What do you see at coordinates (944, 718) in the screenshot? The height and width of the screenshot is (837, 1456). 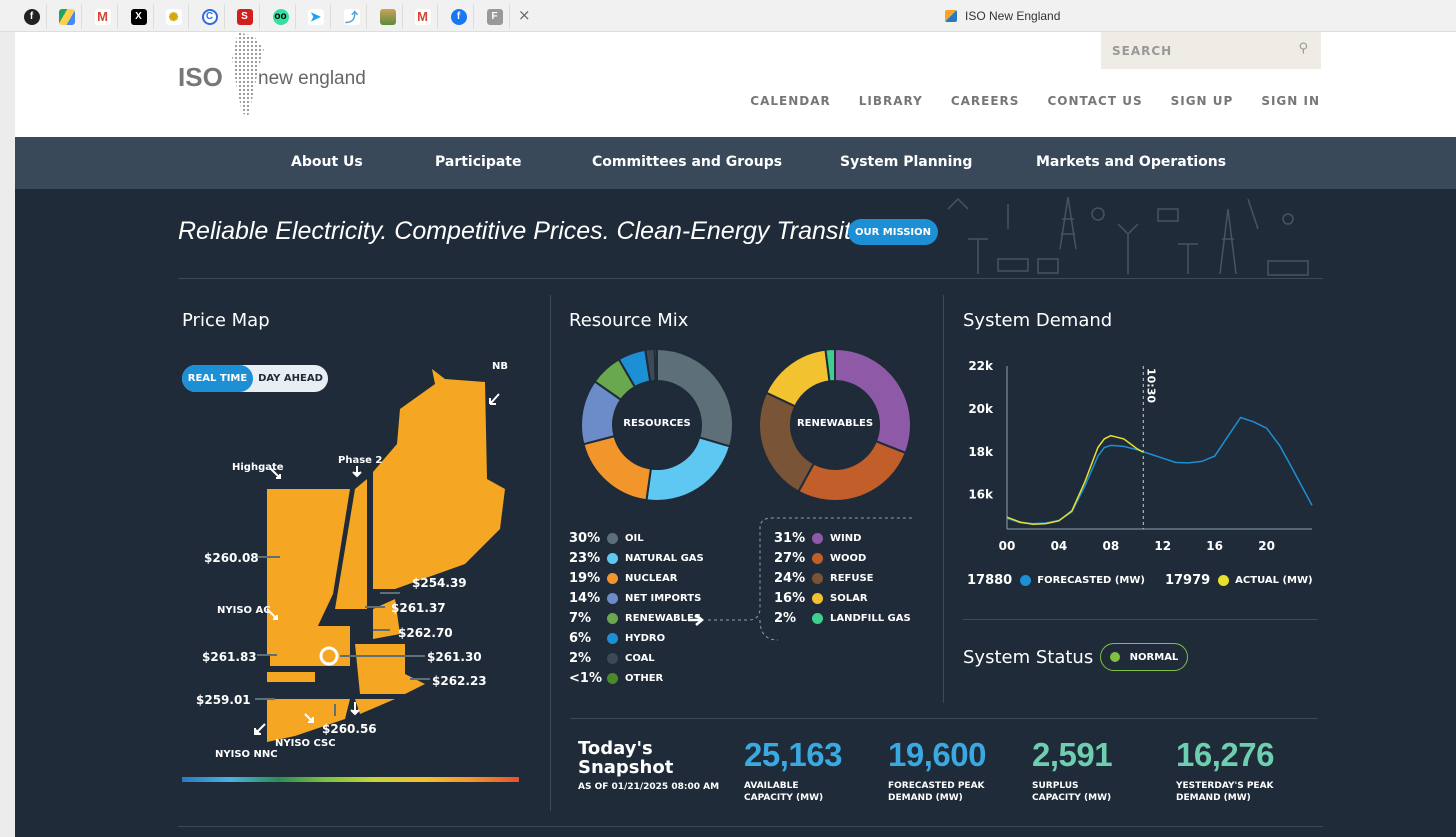 I see `snapshot-divider` at bounding box center [944, 718].